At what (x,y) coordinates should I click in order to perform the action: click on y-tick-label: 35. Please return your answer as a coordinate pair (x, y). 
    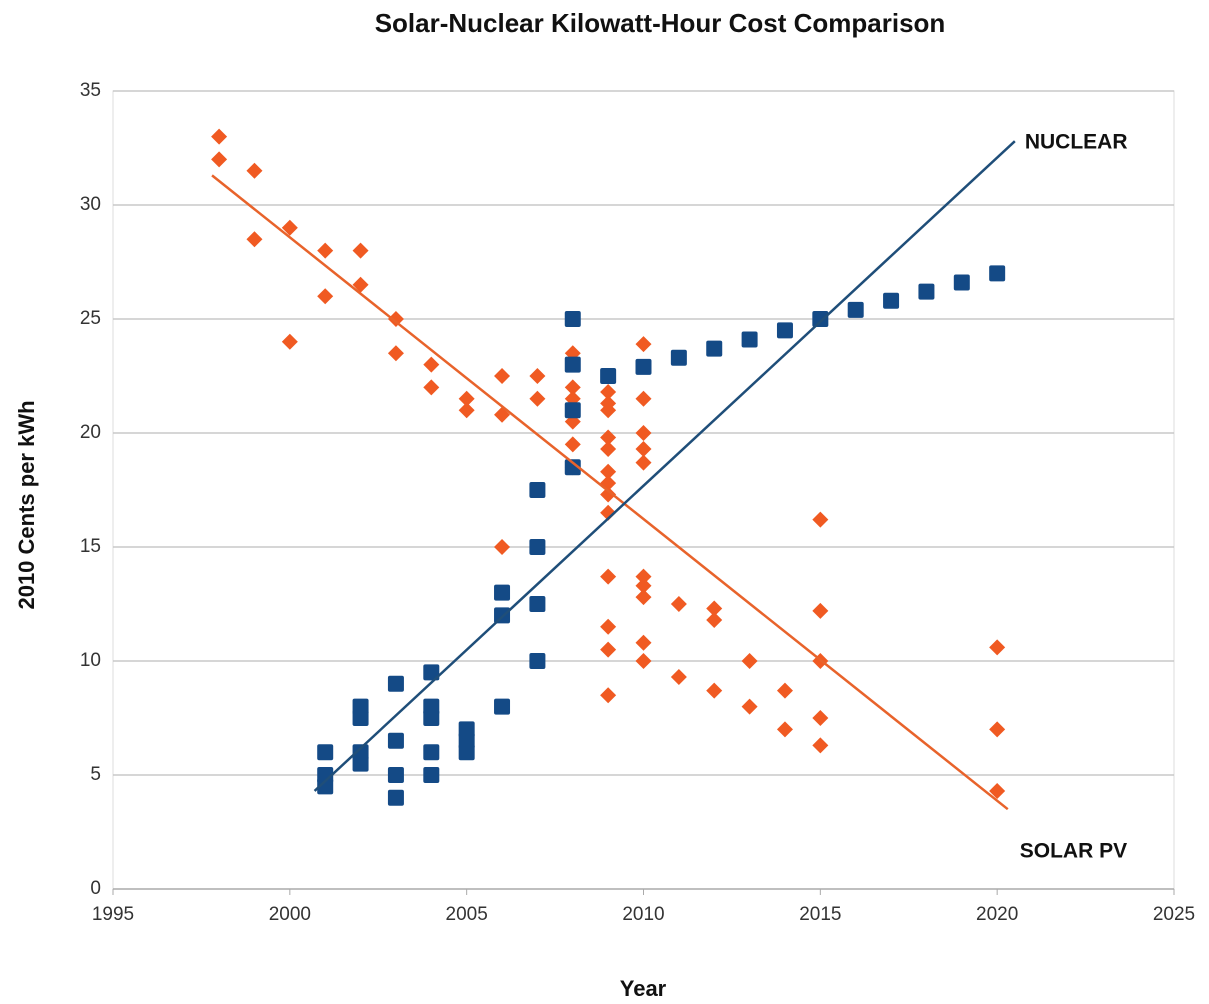
    Looking at the image, I should click on (90, 90).